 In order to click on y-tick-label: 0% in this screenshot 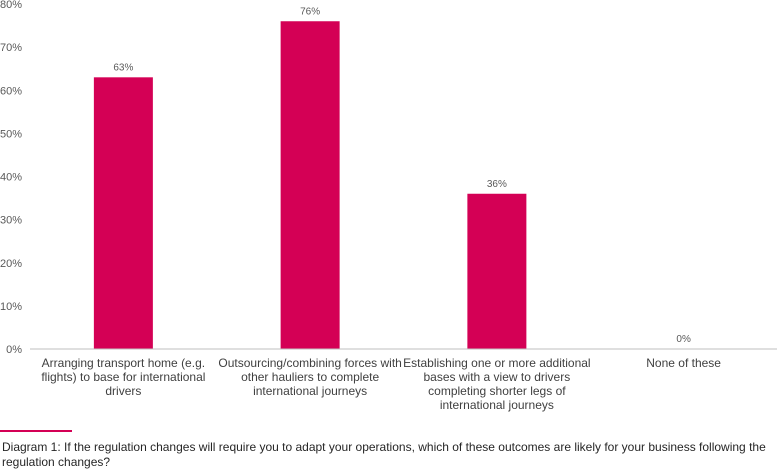, I will do `click(14, 350)`.